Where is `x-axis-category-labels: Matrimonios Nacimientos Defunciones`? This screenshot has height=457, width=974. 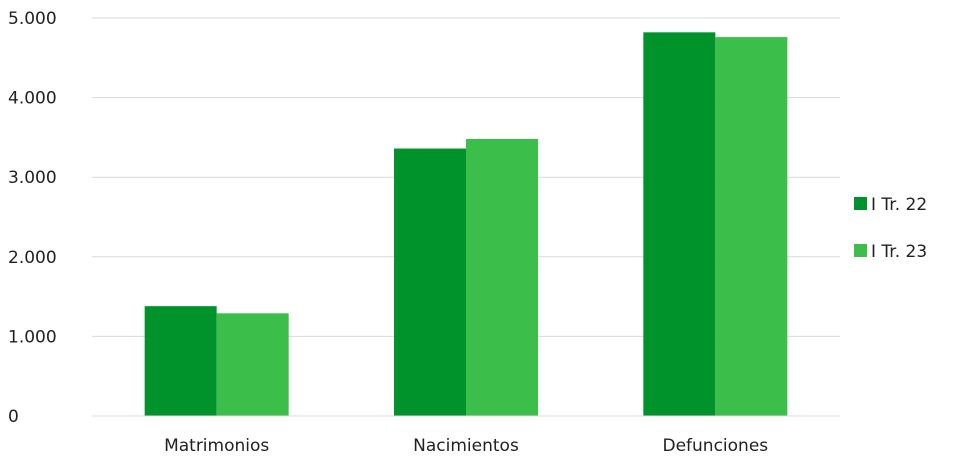 x-axis-category-labels: Matrimonios Nacimientos Defunciones is located at coordinates (466, 446).